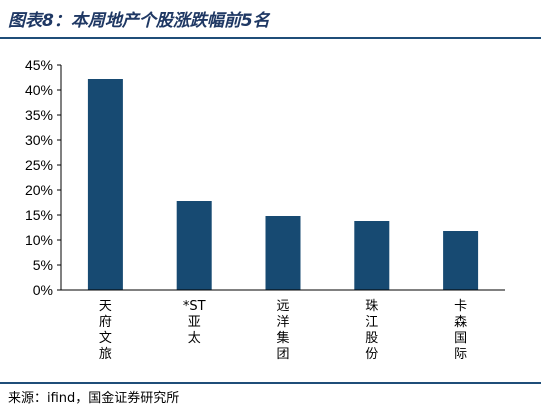 This screenshot has width=541, height=411. I want to click on x-axis: 天府文旅 *ST 亚太 远洋集团 珠江股份 卡森国际, so click(283, 325).